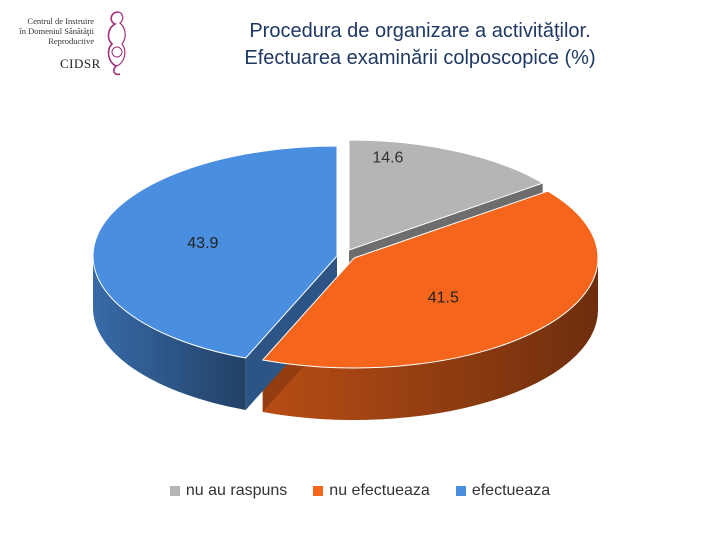 The image size is (720, 540). I want to click on logo-line: Centrul de Instruire, so click(60, 21).